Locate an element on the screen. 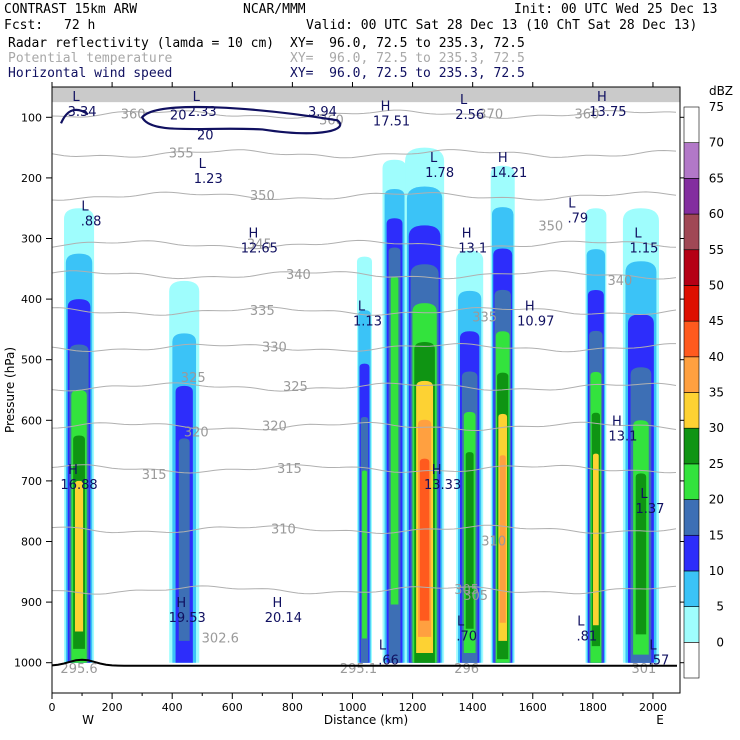 The width and height of the screenshot is (740, 740). theta-label-extra-0: 320 is located at coordinates (196, 432).